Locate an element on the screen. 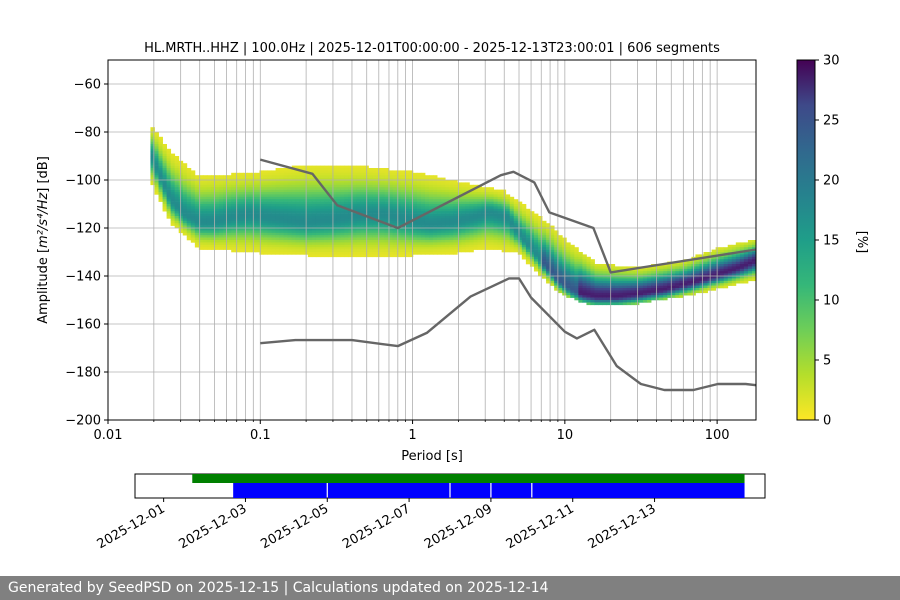 The height and width of the screenshot is (600, 900). colorbar-tick-label: 30 is located at coordinates (831, 61).